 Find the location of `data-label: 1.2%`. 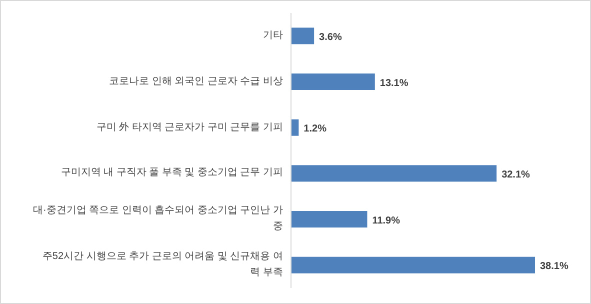

data-label: 1.2% is located at coordinates (315, 129).